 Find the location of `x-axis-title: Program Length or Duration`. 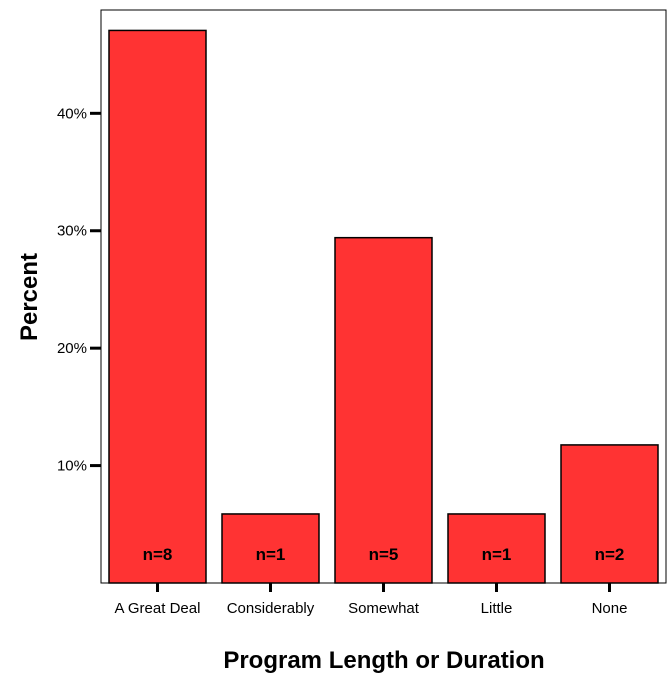

x-axis-title: Program Length or Duration is located at coordinates (383, 660).